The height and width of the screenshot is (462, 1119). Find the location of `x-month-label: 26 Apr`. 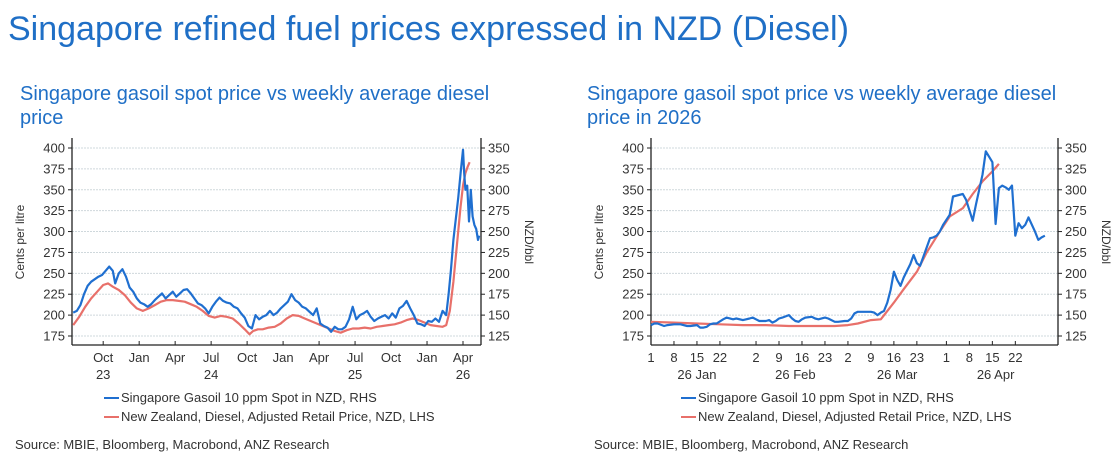

x-month-label: 26 Apr is located at coordinates (996, 374).